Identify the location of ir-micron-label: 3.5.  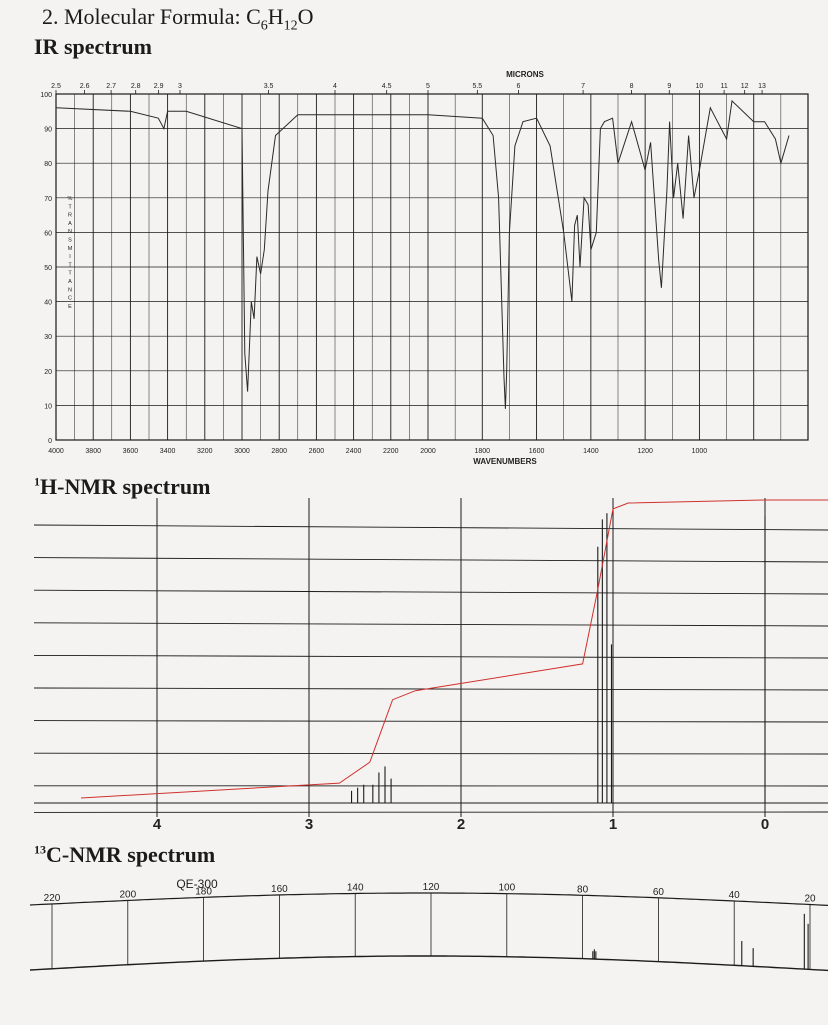
(269, 86).